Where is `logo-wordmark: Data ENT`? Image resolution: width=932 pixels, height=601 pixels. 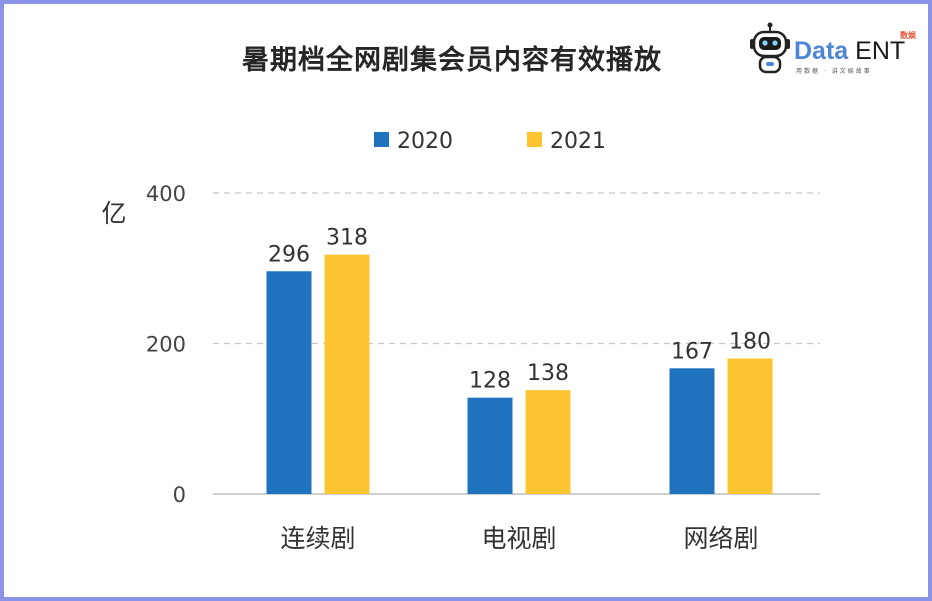 logo-wordmark: Data ENT is located at coordinates (849, 51).